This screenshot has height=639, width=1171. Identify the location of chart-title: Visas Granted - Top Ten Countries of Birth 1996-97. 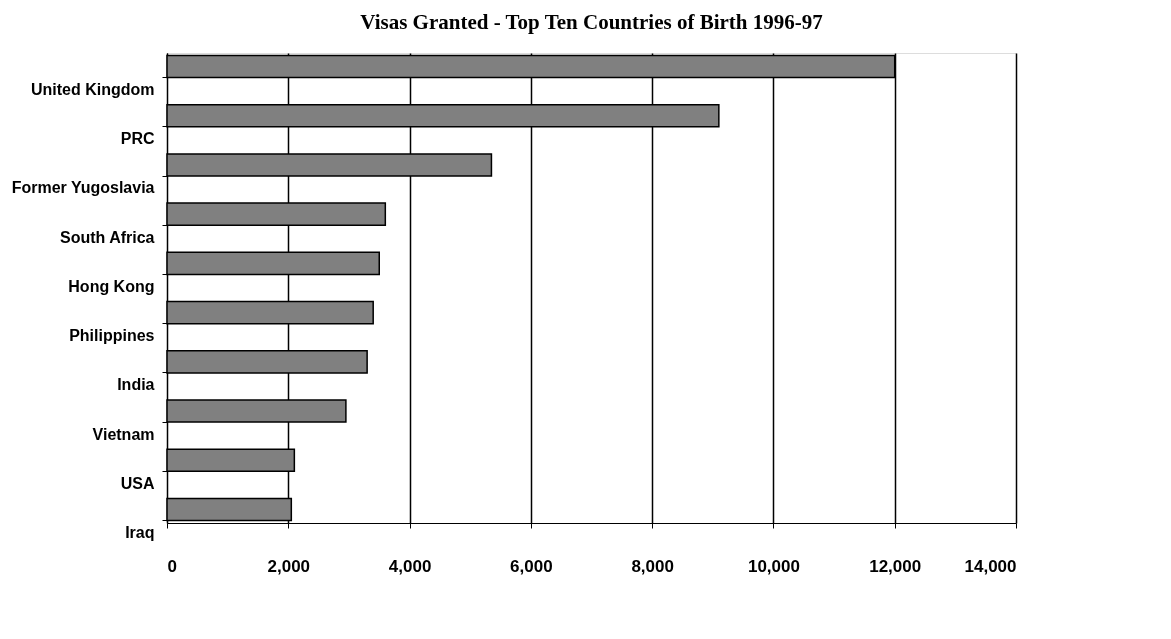
(591, 22).